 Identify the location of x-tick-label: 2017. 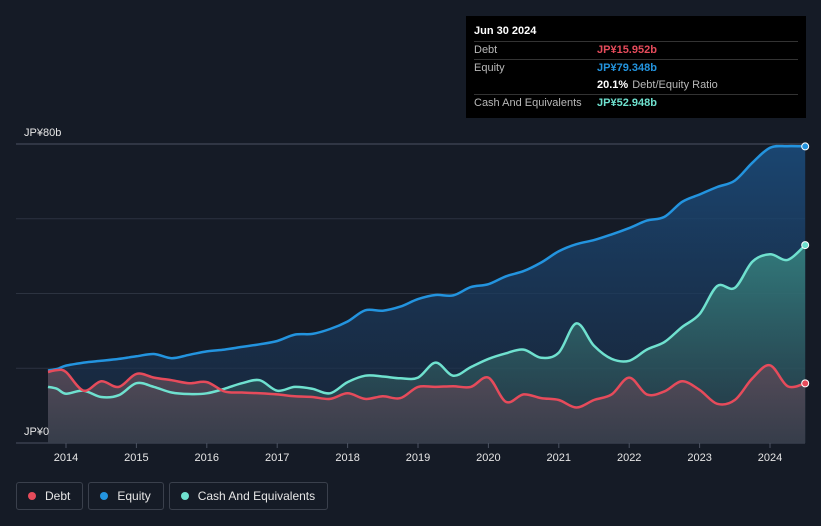
(277, 458).